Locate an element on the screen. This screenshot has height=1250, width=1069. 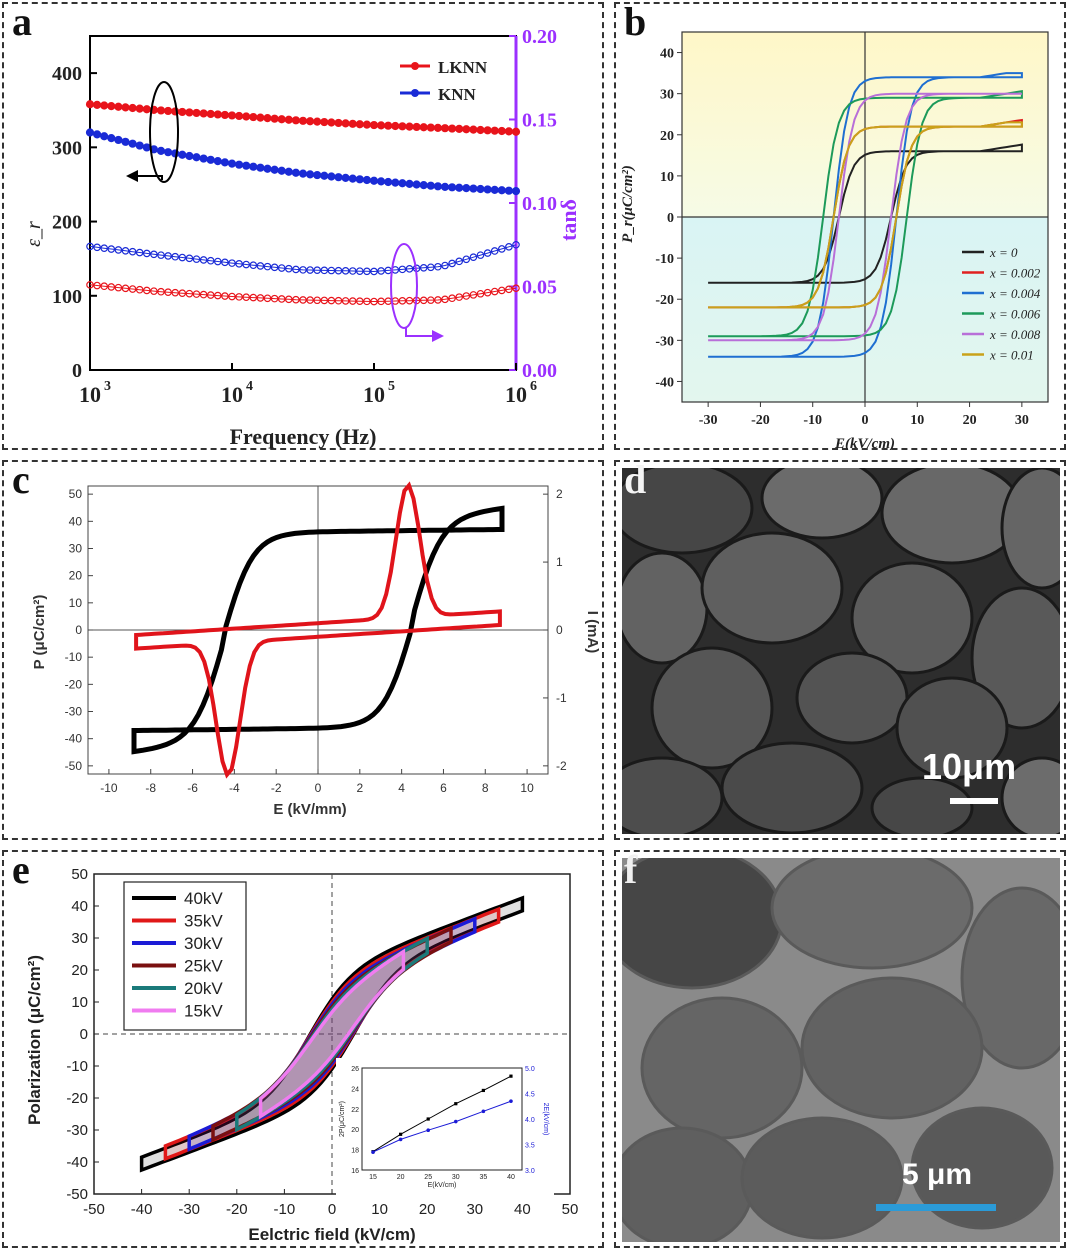
panel-d: d 10μm is located at coordinates (840, 648).